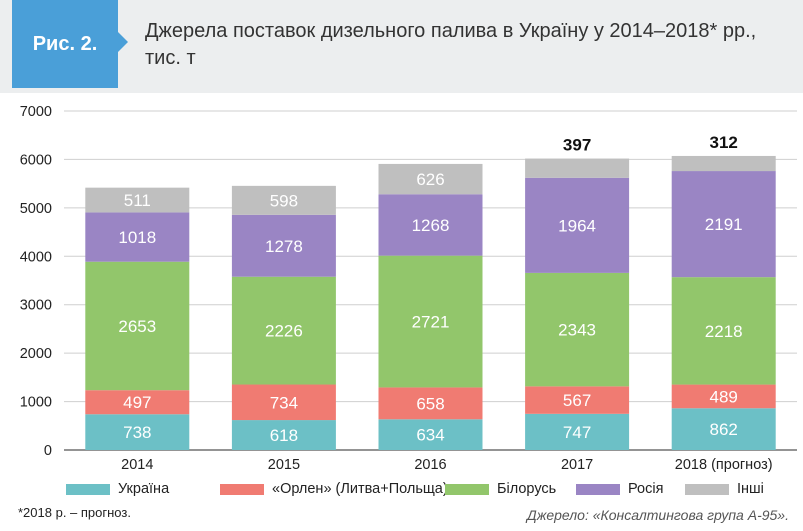  What do you see at coordinates (36, 112) in the screenshot?
I see `y-tick-label: 7000` at bounding box center [36, 112].